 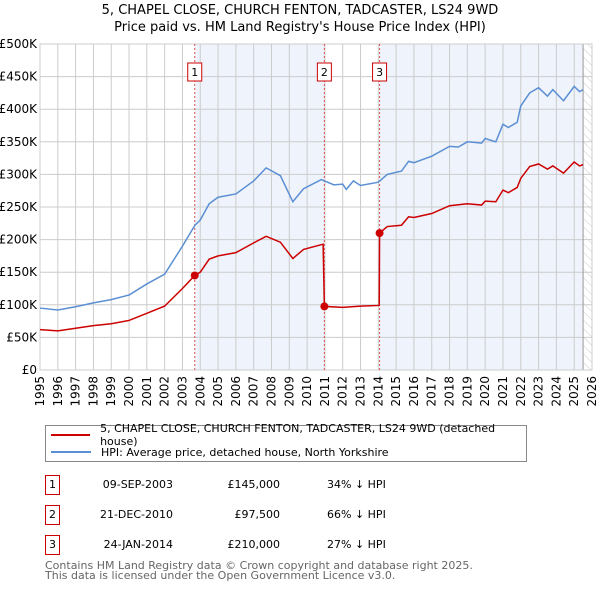 I want to click on legend-swatch-red, so click(x=71, y=435).